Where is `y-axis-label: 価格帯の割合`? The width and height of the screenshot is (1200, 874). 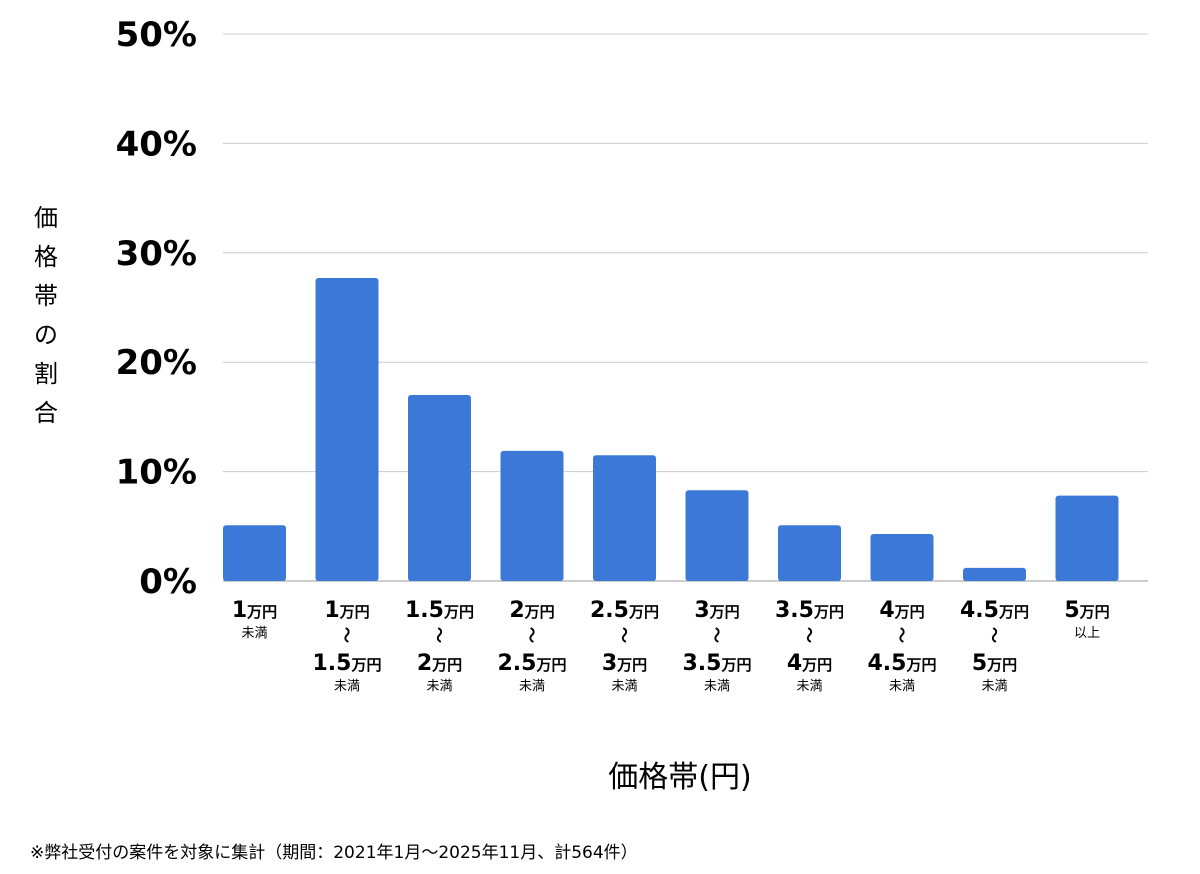 y-axis-label: 価格帯の割合 is located at coordinates (46, 315).